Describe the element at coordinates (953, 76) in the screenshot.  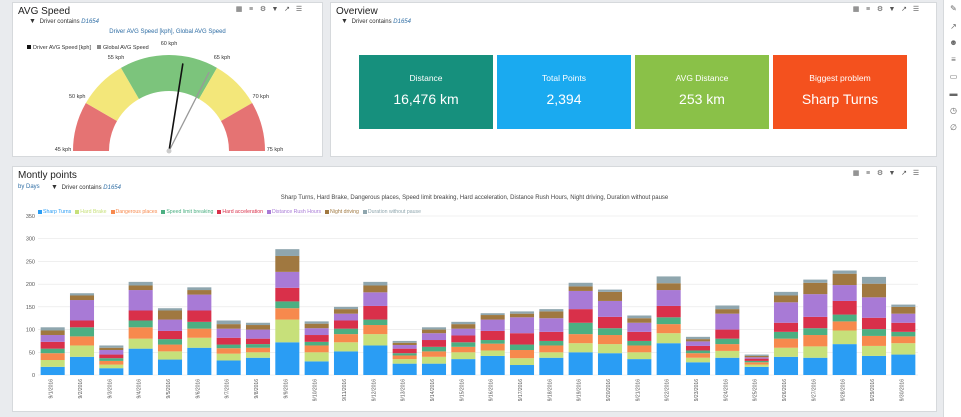
I see `comments-icon: ▭` at that location.